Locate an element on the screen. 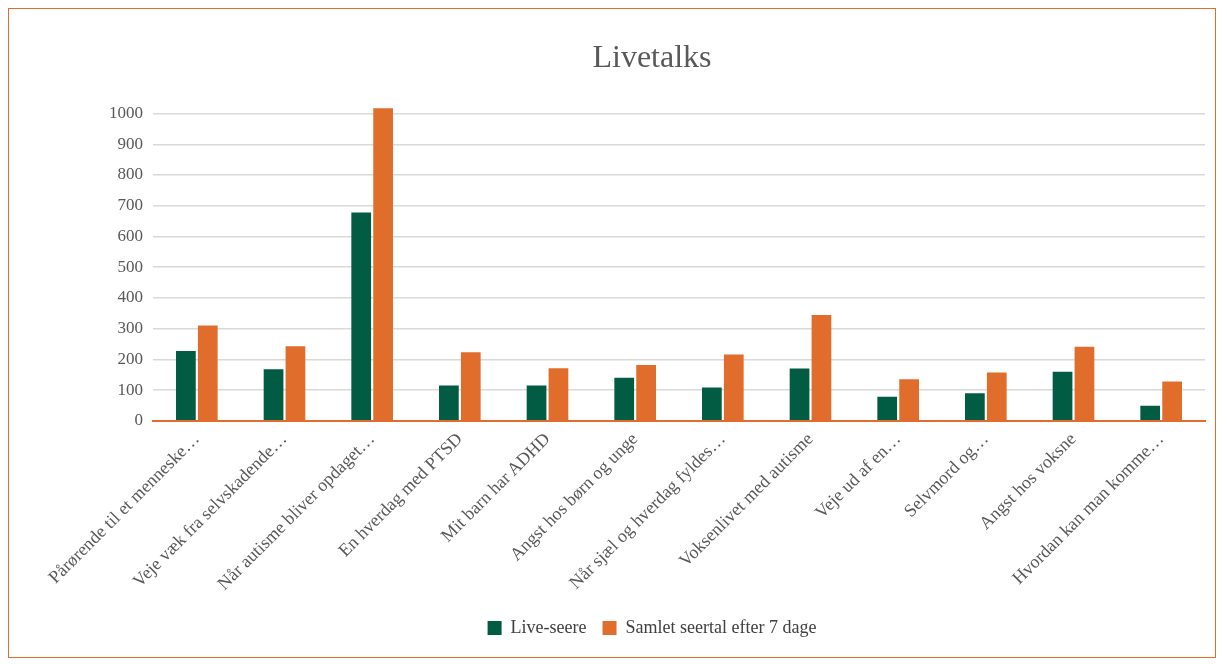 This screenshot has width=1227, height=664. y-tick-label: 0 is located at coordinates (138, 420).